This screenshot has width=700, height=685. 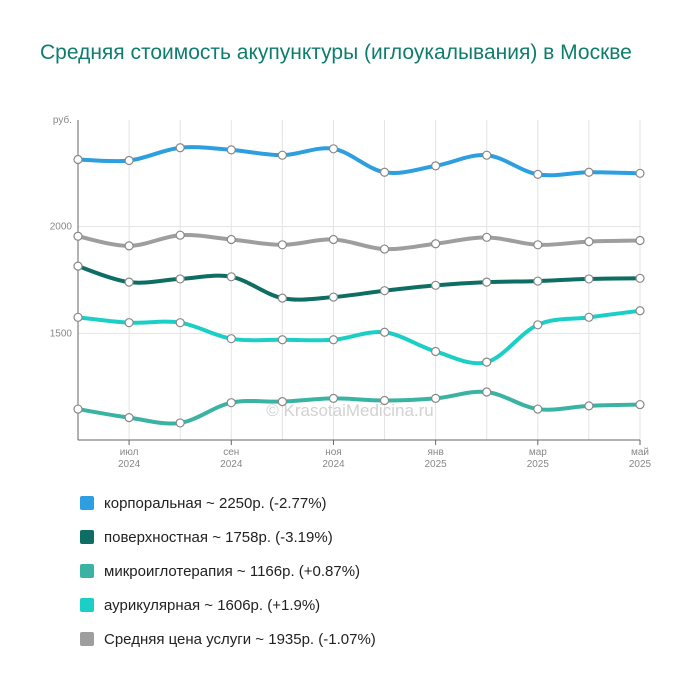 What do you see at coordinates (359, 337) in the screenshot?
I see `series-line-aurikulyarnaya` at bounding box center [359, 337].